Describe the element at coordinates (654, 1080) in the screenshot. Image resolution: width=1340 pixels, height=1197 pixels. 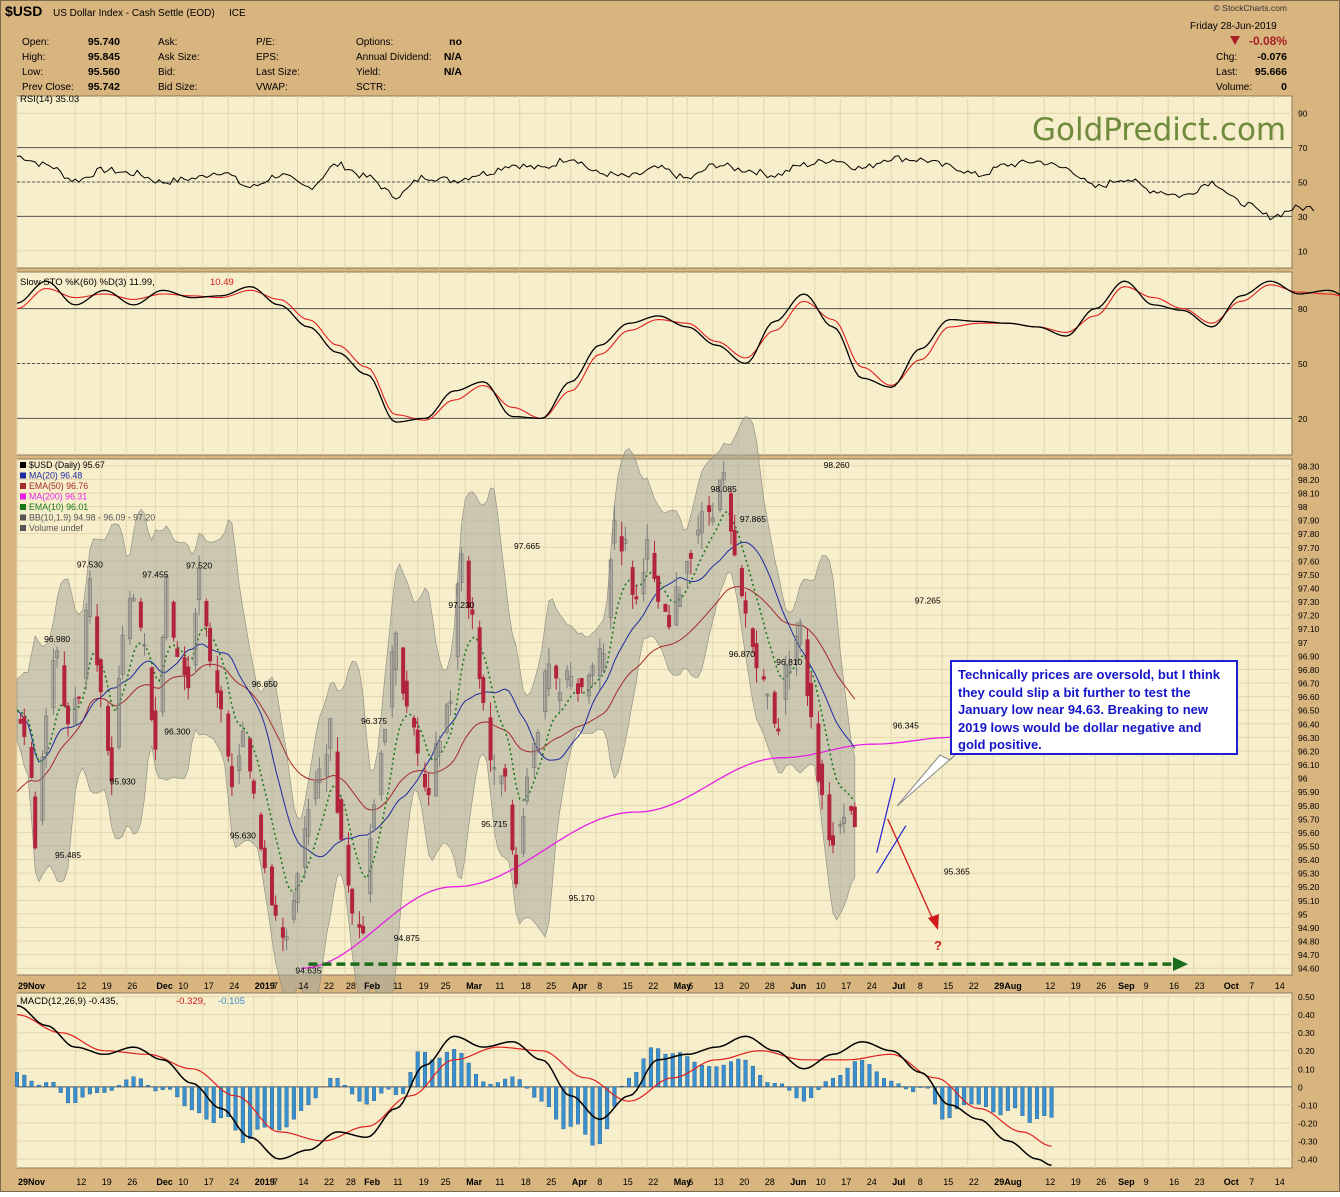
I see `macd-panel-bg` at that location.